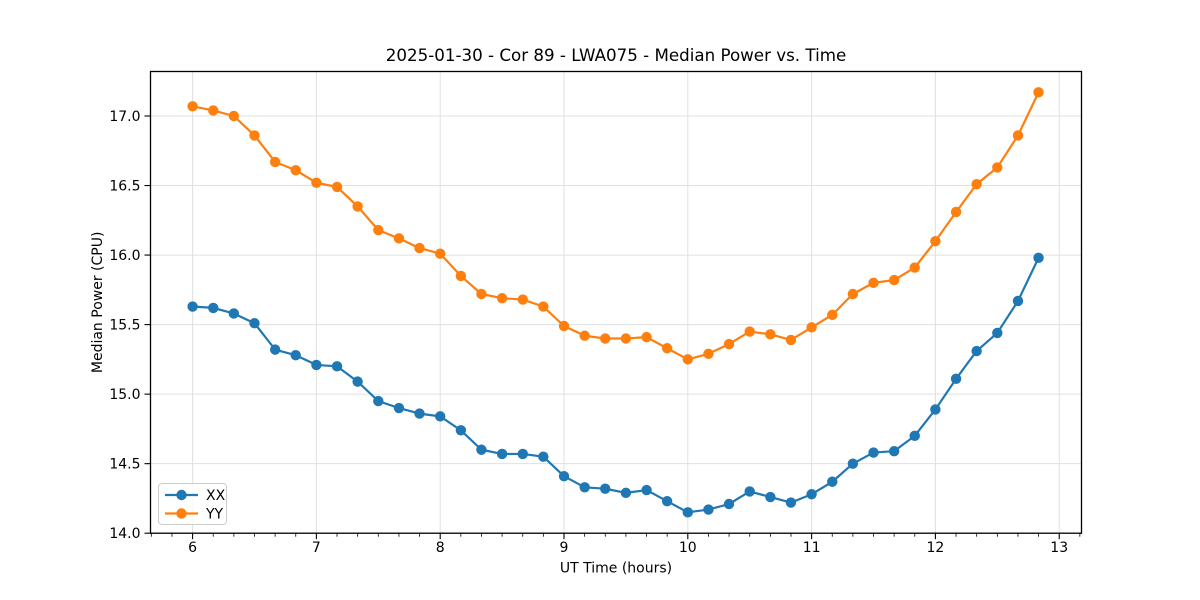  I want to click on y-tick-label: 16.0, so click(124, 256).